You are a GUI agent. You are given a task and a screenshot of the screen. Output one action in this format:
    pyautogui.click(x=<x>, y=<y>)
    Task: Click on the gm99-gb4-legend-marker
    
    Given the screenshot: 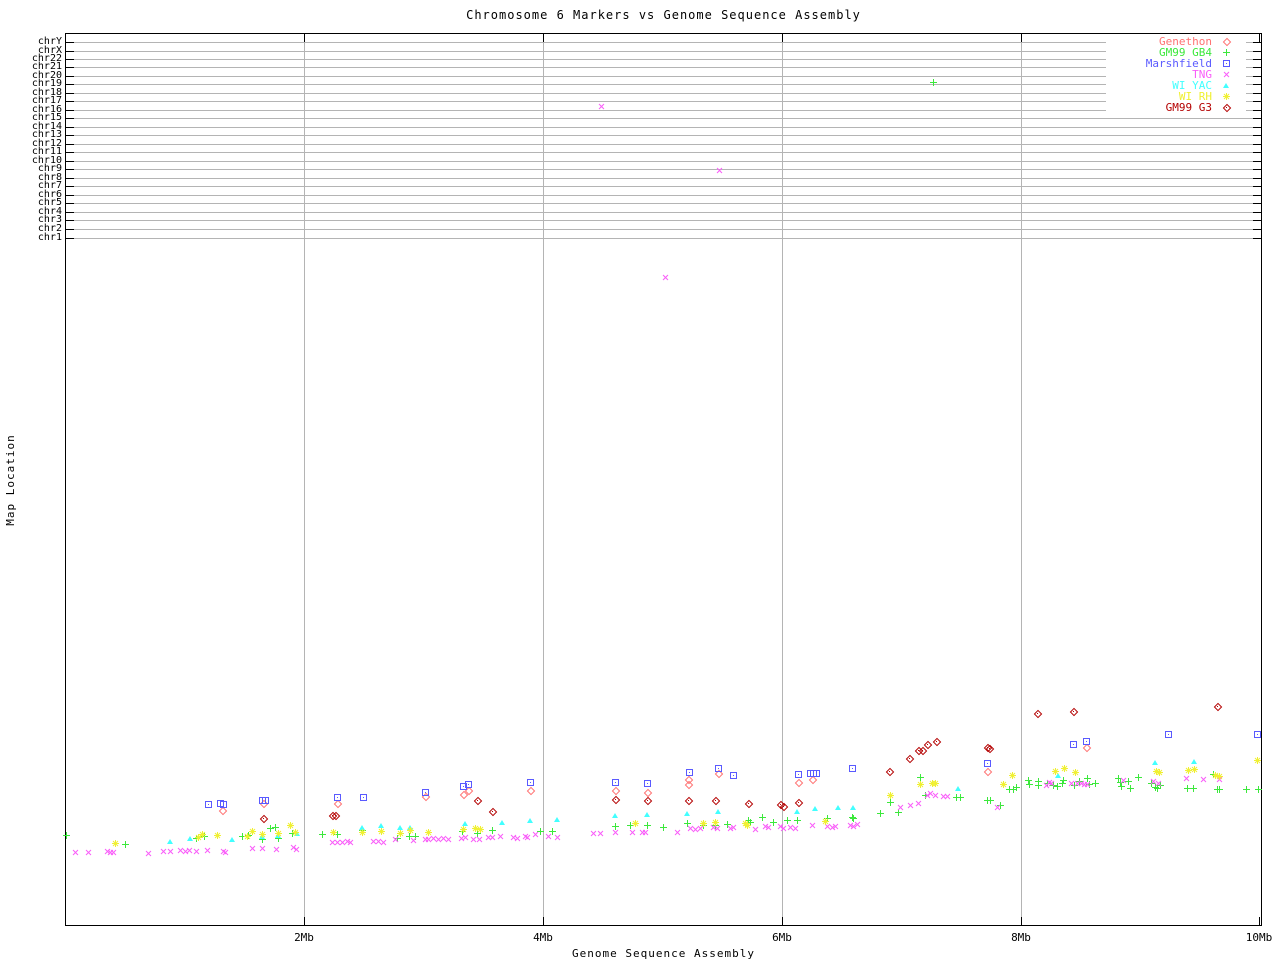 What is the action you would take?
    pyautogui.click(x=1226, y=52)
    